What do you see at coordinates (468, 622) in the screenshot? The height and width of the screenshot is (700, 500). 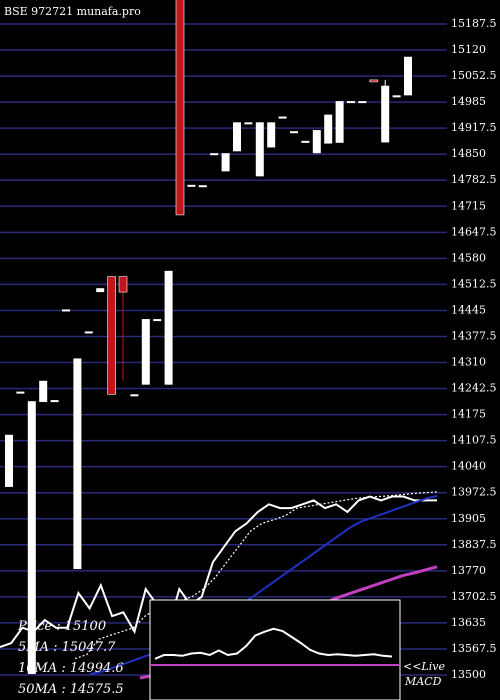 I see `y-tick-label: 13635` at bounding box center [468, 622].